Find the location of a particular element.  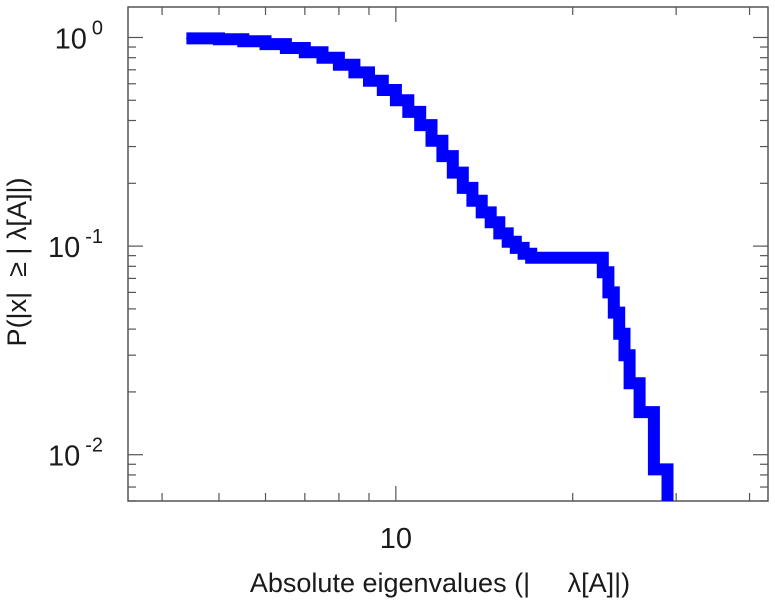

y-tick-label-exponent: 0 is located at coordinates (97, 28).